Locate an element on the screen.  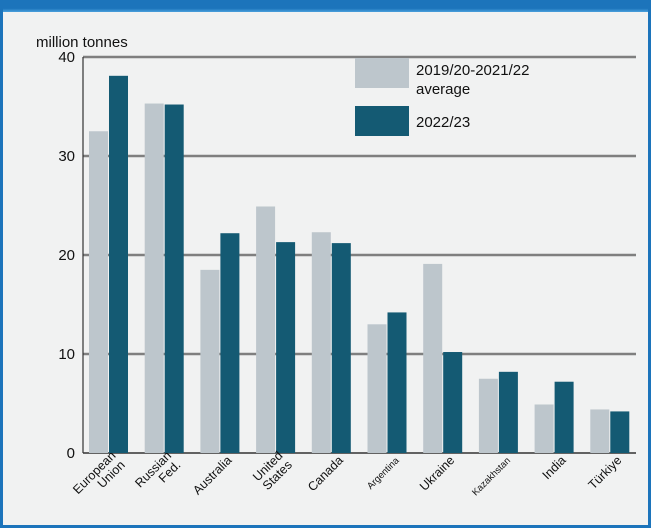
y-tick-label: 30 is located at coordinates (66, 156).